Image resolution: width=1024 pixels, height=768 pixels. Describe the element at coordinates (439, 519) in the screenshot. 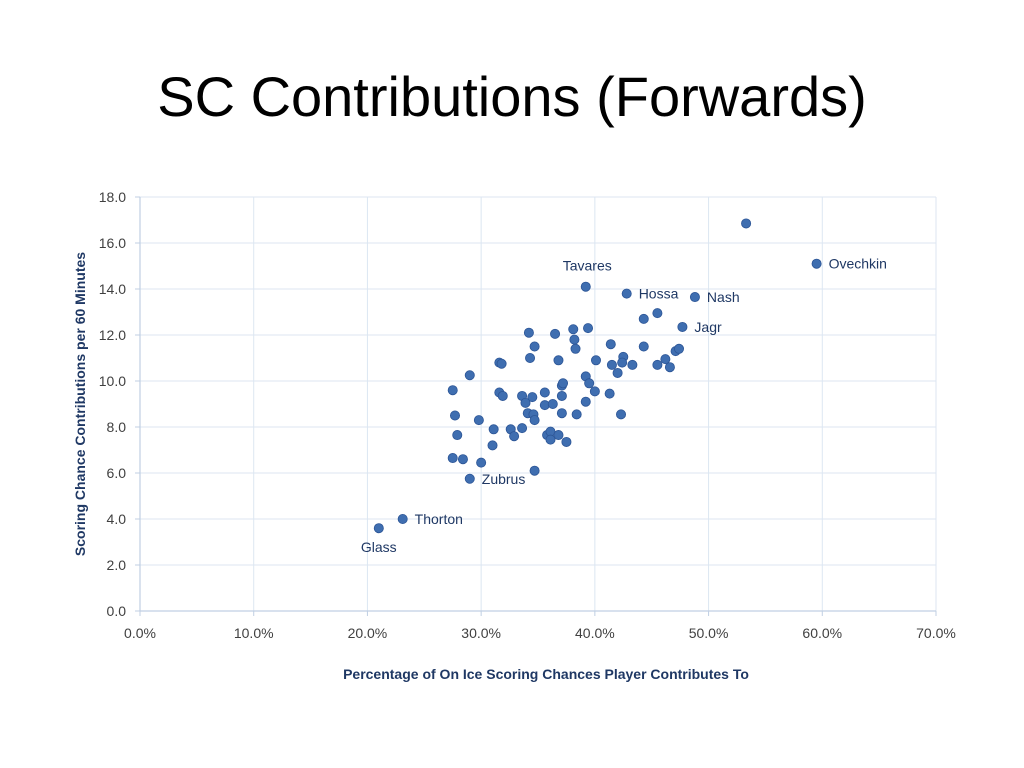

I see `point-label: Thorton` at that location.